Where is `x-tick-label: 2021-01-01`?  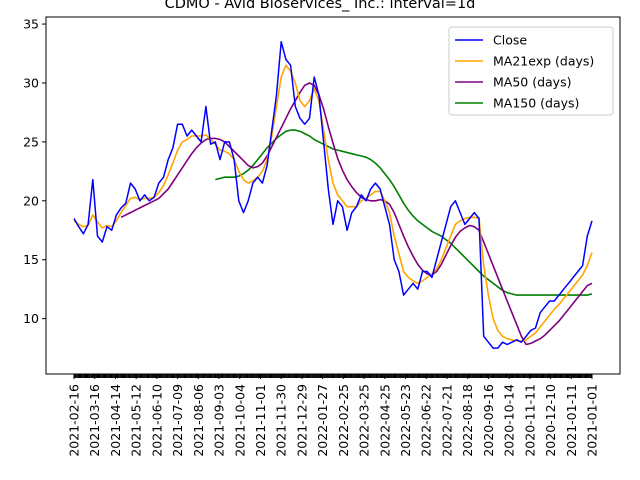 x-tick-label: 2021-01-01 is located at coordinates (592, 420).